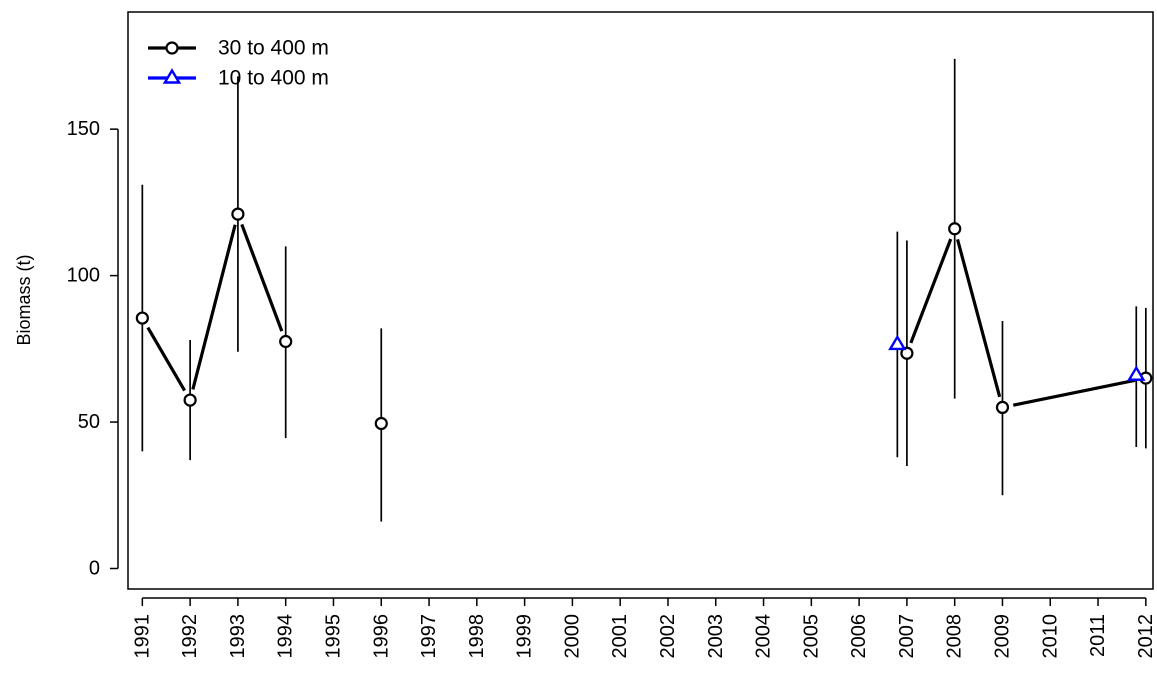 The image size is (1157, 675). What do you see at coordinates (83, 129) in the screenshot?
I see `y-tick-label: 150` at bounding box center [83, 129].